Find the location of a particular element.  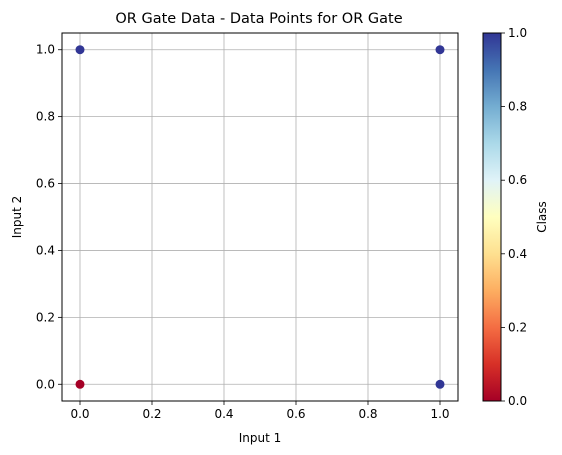

colorbar-tick-label: 0.8 is located at coordinates (517, 107).